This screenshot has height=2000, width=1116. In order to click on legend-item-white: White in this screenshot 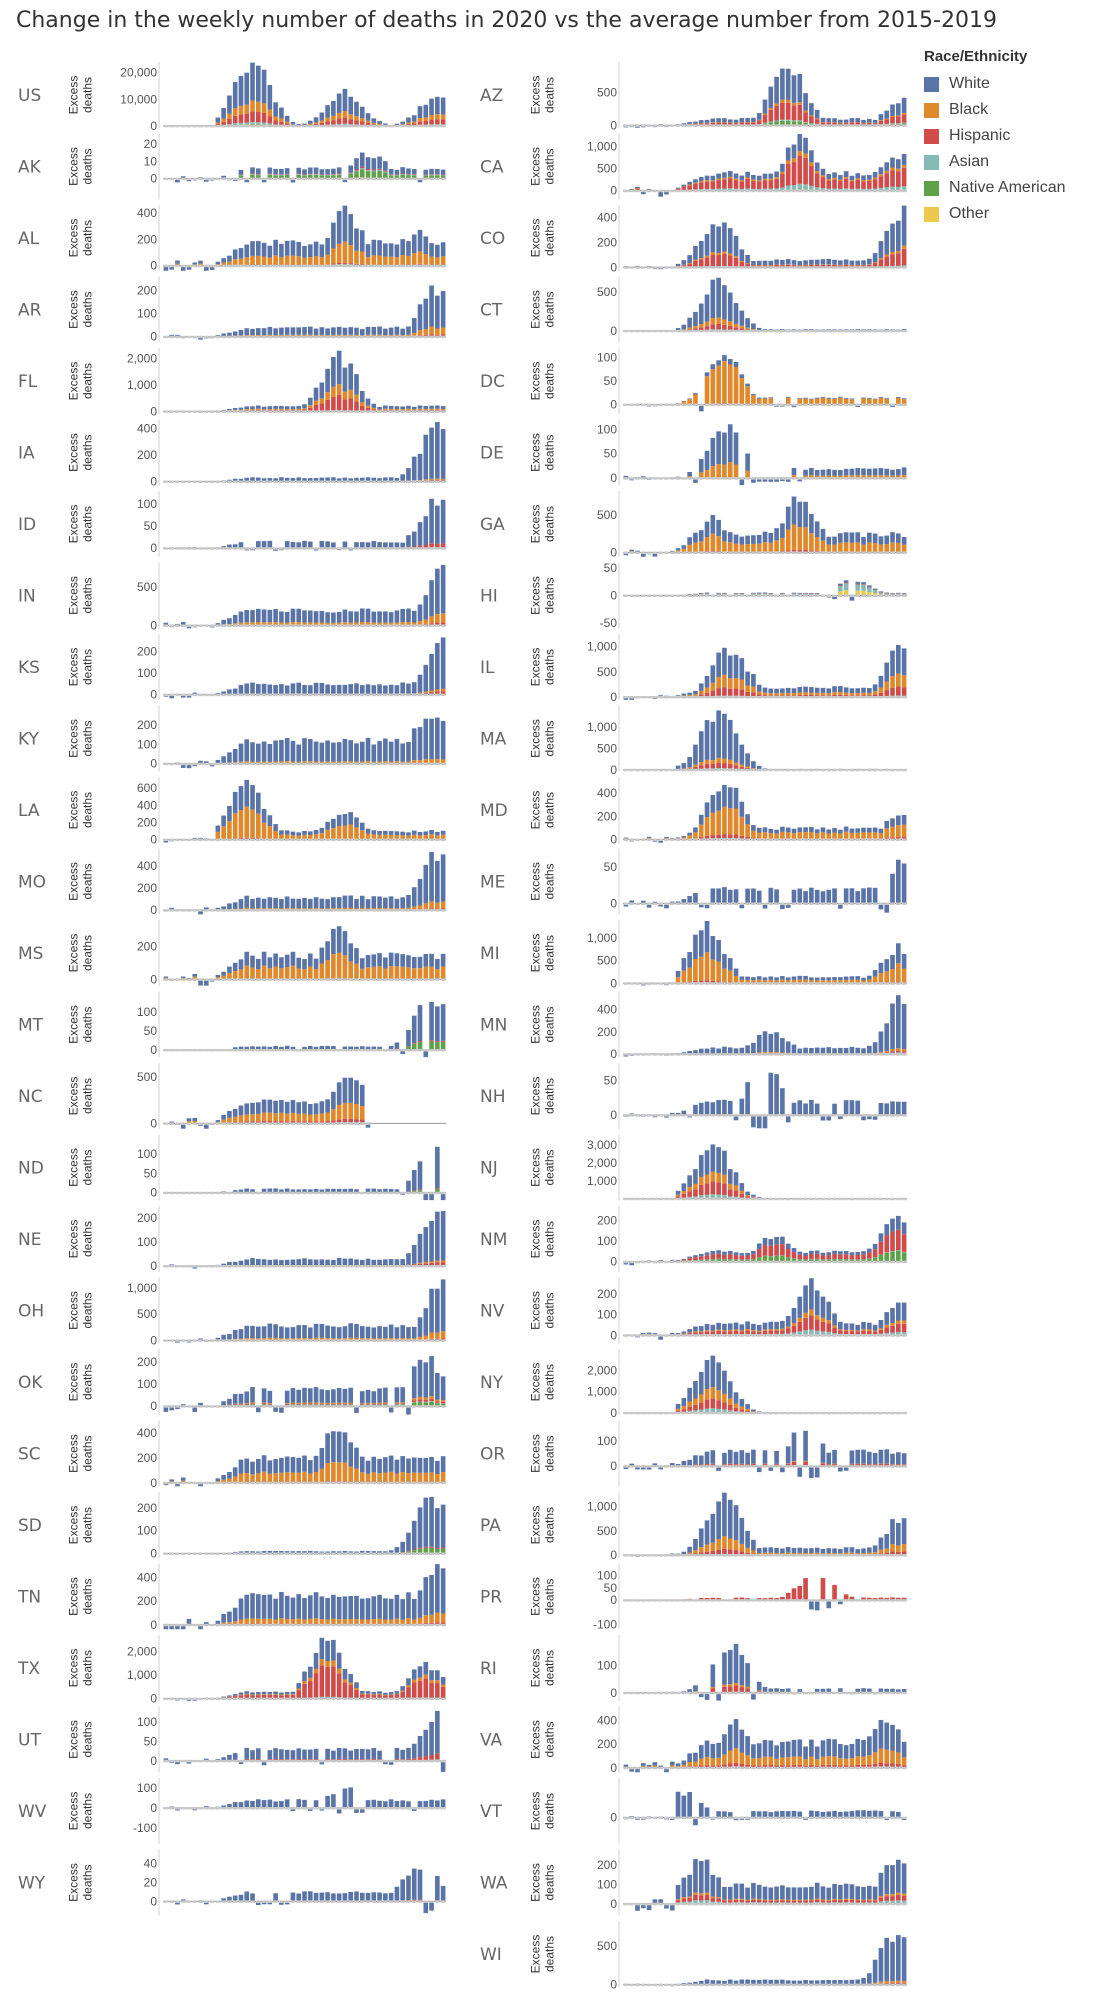, I will do `click(995, 84)`.